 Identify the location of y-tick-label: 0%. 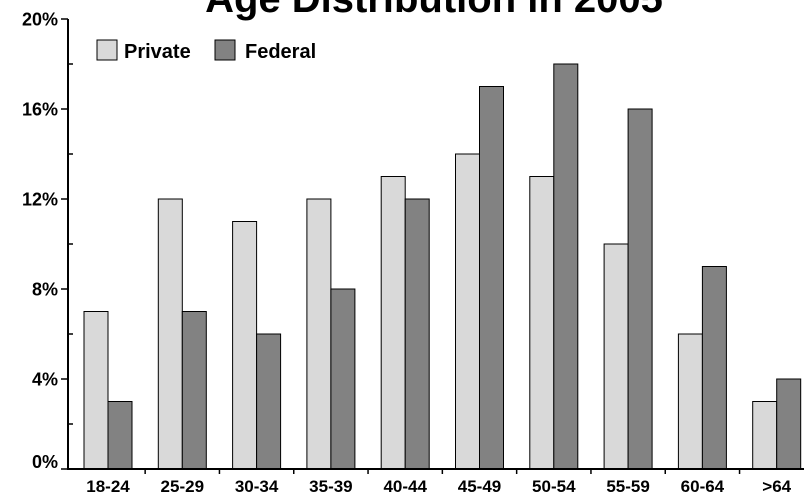
(45, 462).